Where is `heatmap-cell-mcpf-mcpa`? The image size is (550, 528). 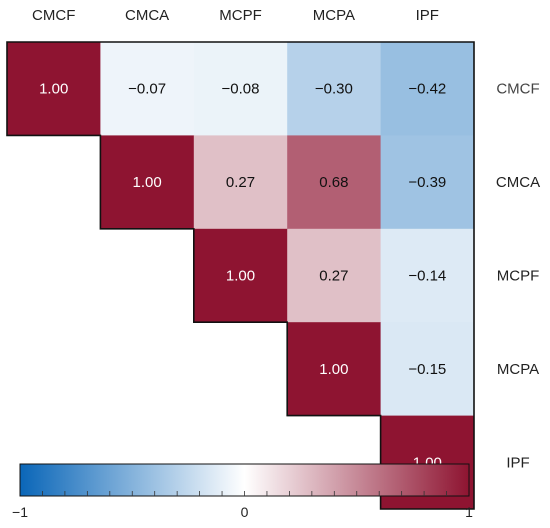 heatmap-cell-mcpf-mcpa is located at coordinates (334, 275).